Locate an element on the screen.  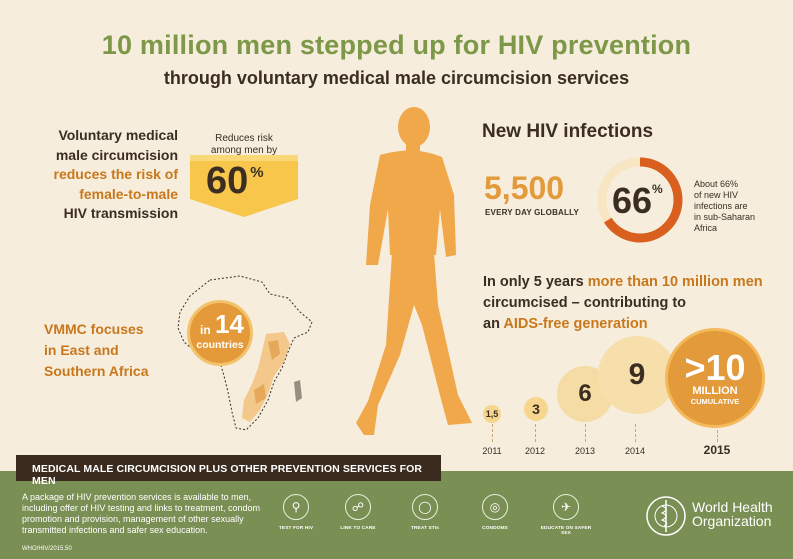
focus-line: VMMC focuses is located at coordinates (94, 329).